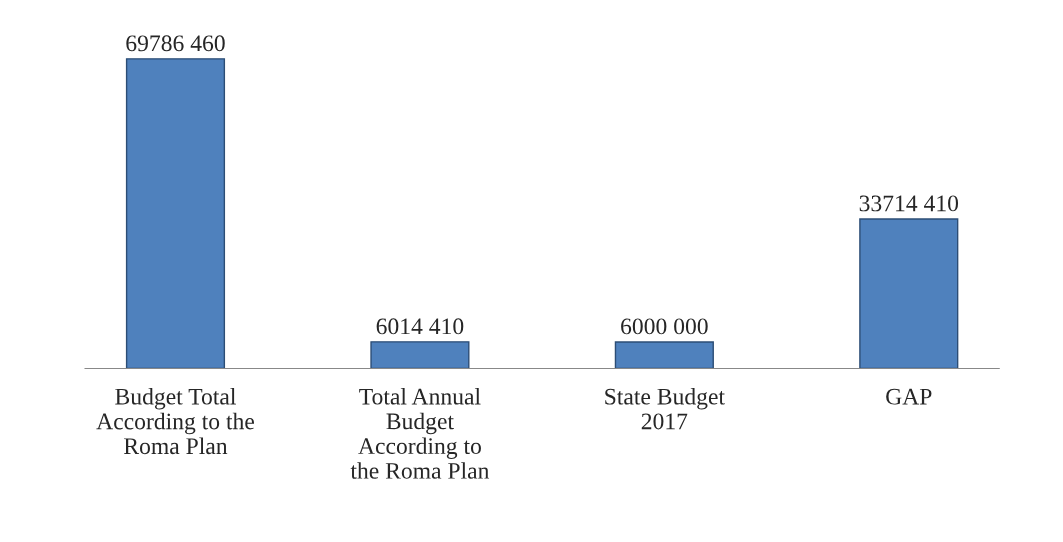 This screenshot has height=542, width=1063. I want to click on x-tick-label: GAP, so click(909, 396).